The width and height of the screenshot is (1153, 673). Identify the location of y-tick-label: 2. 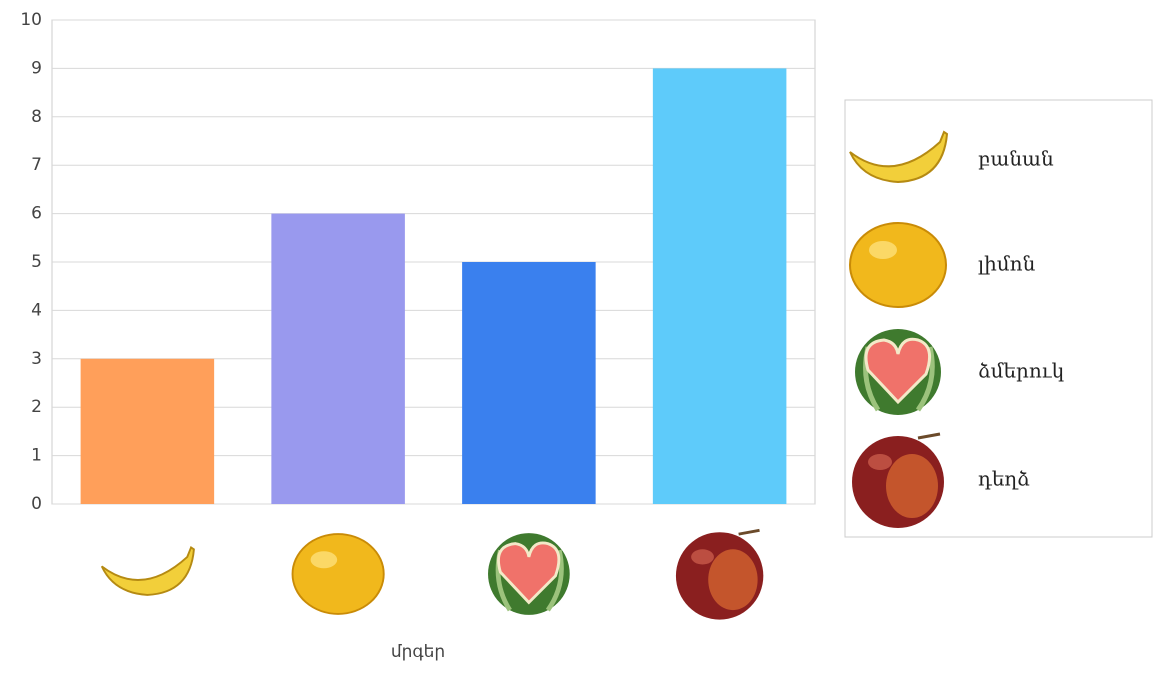
(36, 407).